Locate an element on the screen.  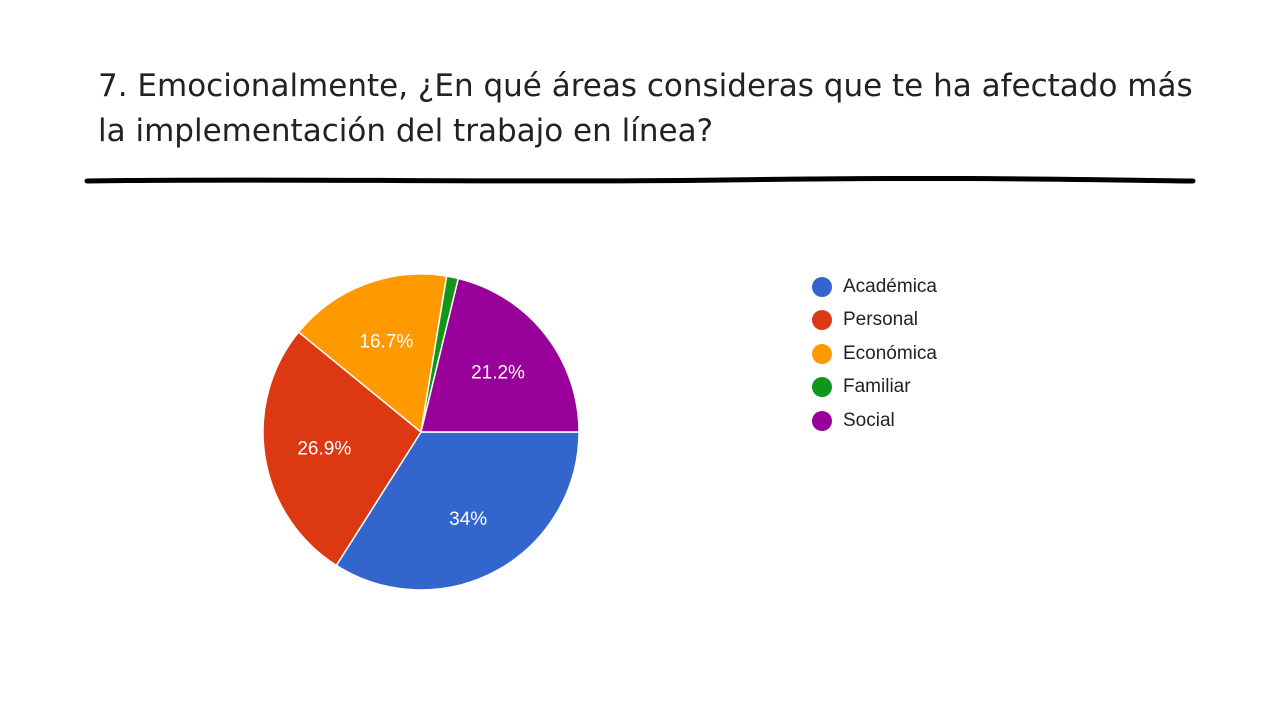
legend-item: Académica is located at coordinates (874, 287).